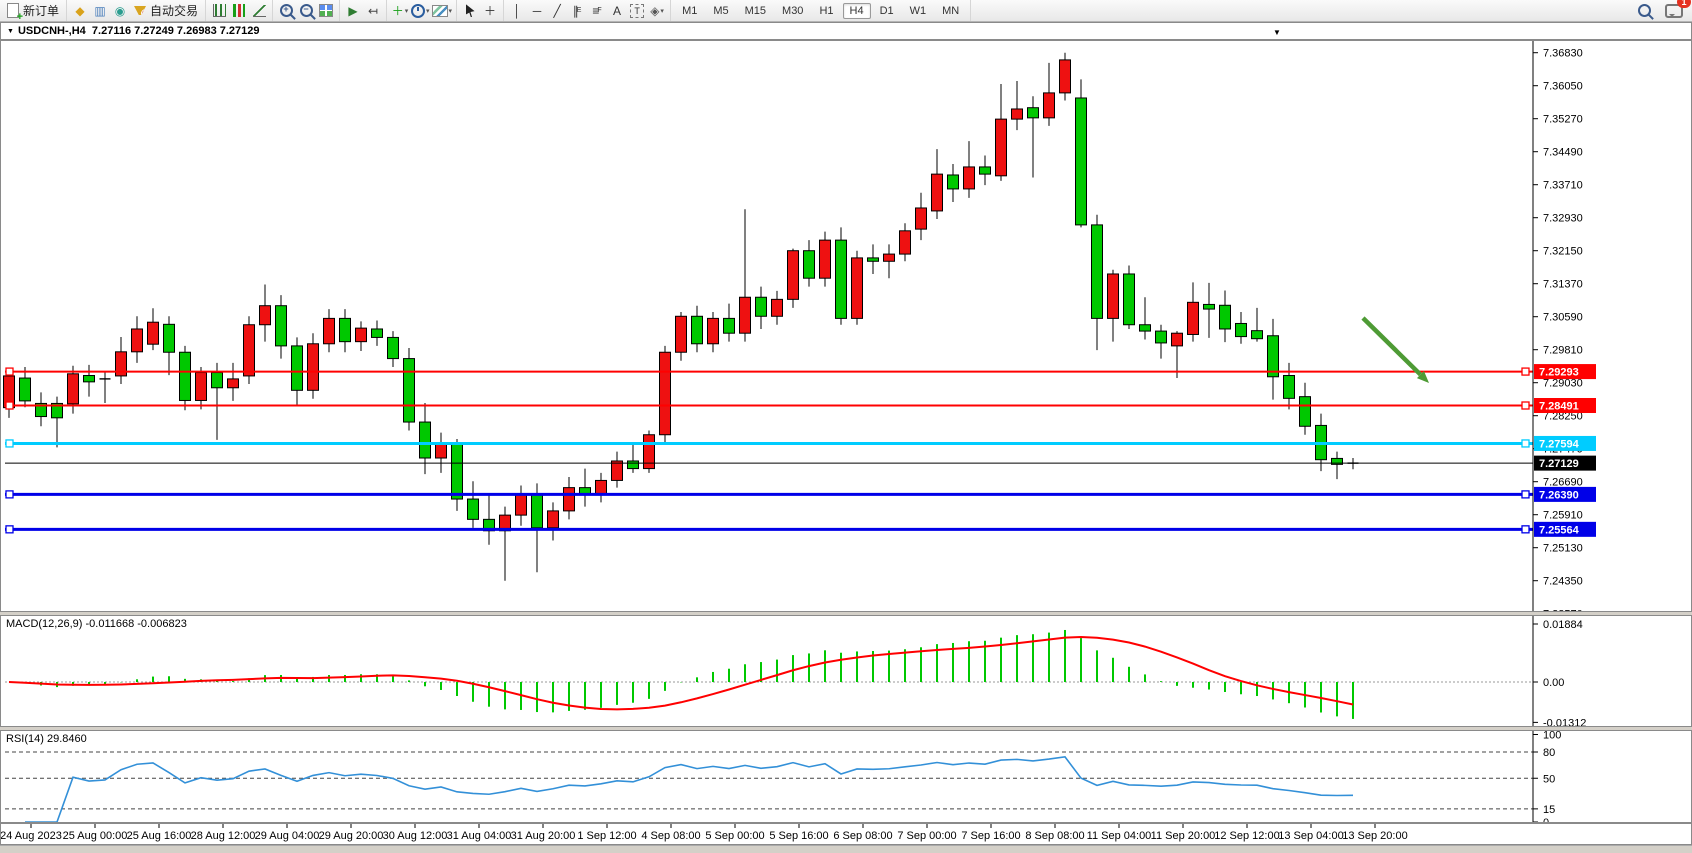  I want to click on search-icon, so click(1644, 11).